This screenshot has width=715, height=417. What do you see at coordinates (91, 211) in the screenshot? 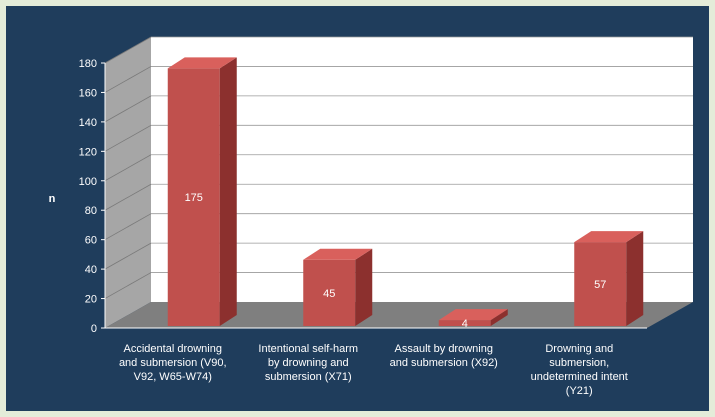
I see `y-tick-label: 80` at bounding box center [91, 211].